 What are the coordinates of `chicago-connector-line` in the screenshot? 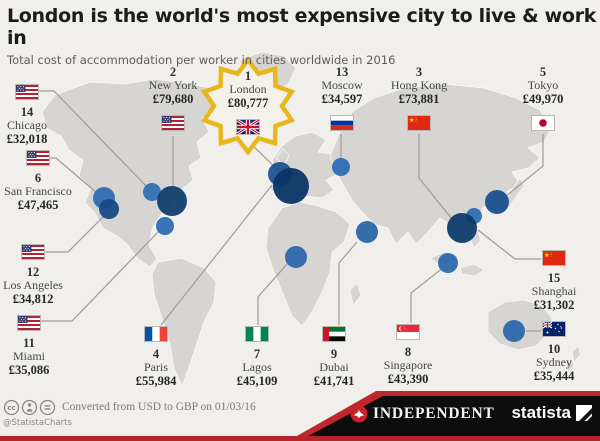 It's located at (94, 140).